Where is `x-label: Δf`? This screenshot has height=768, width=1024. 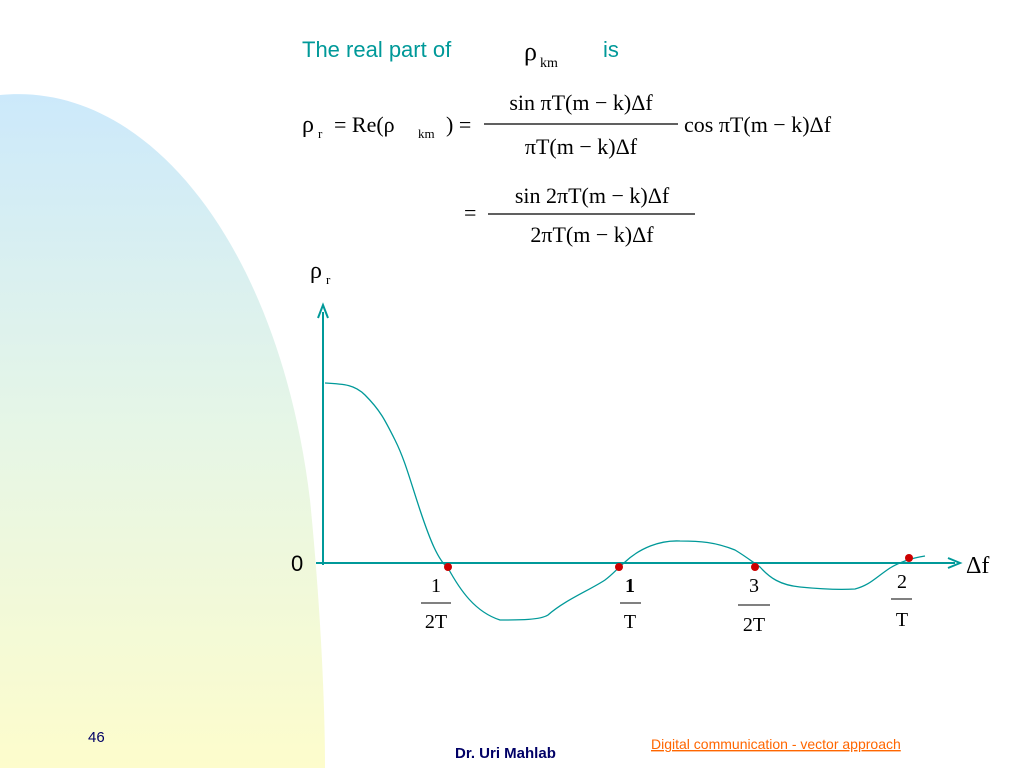 x-label: Δf is located at coordinates (977, 566).